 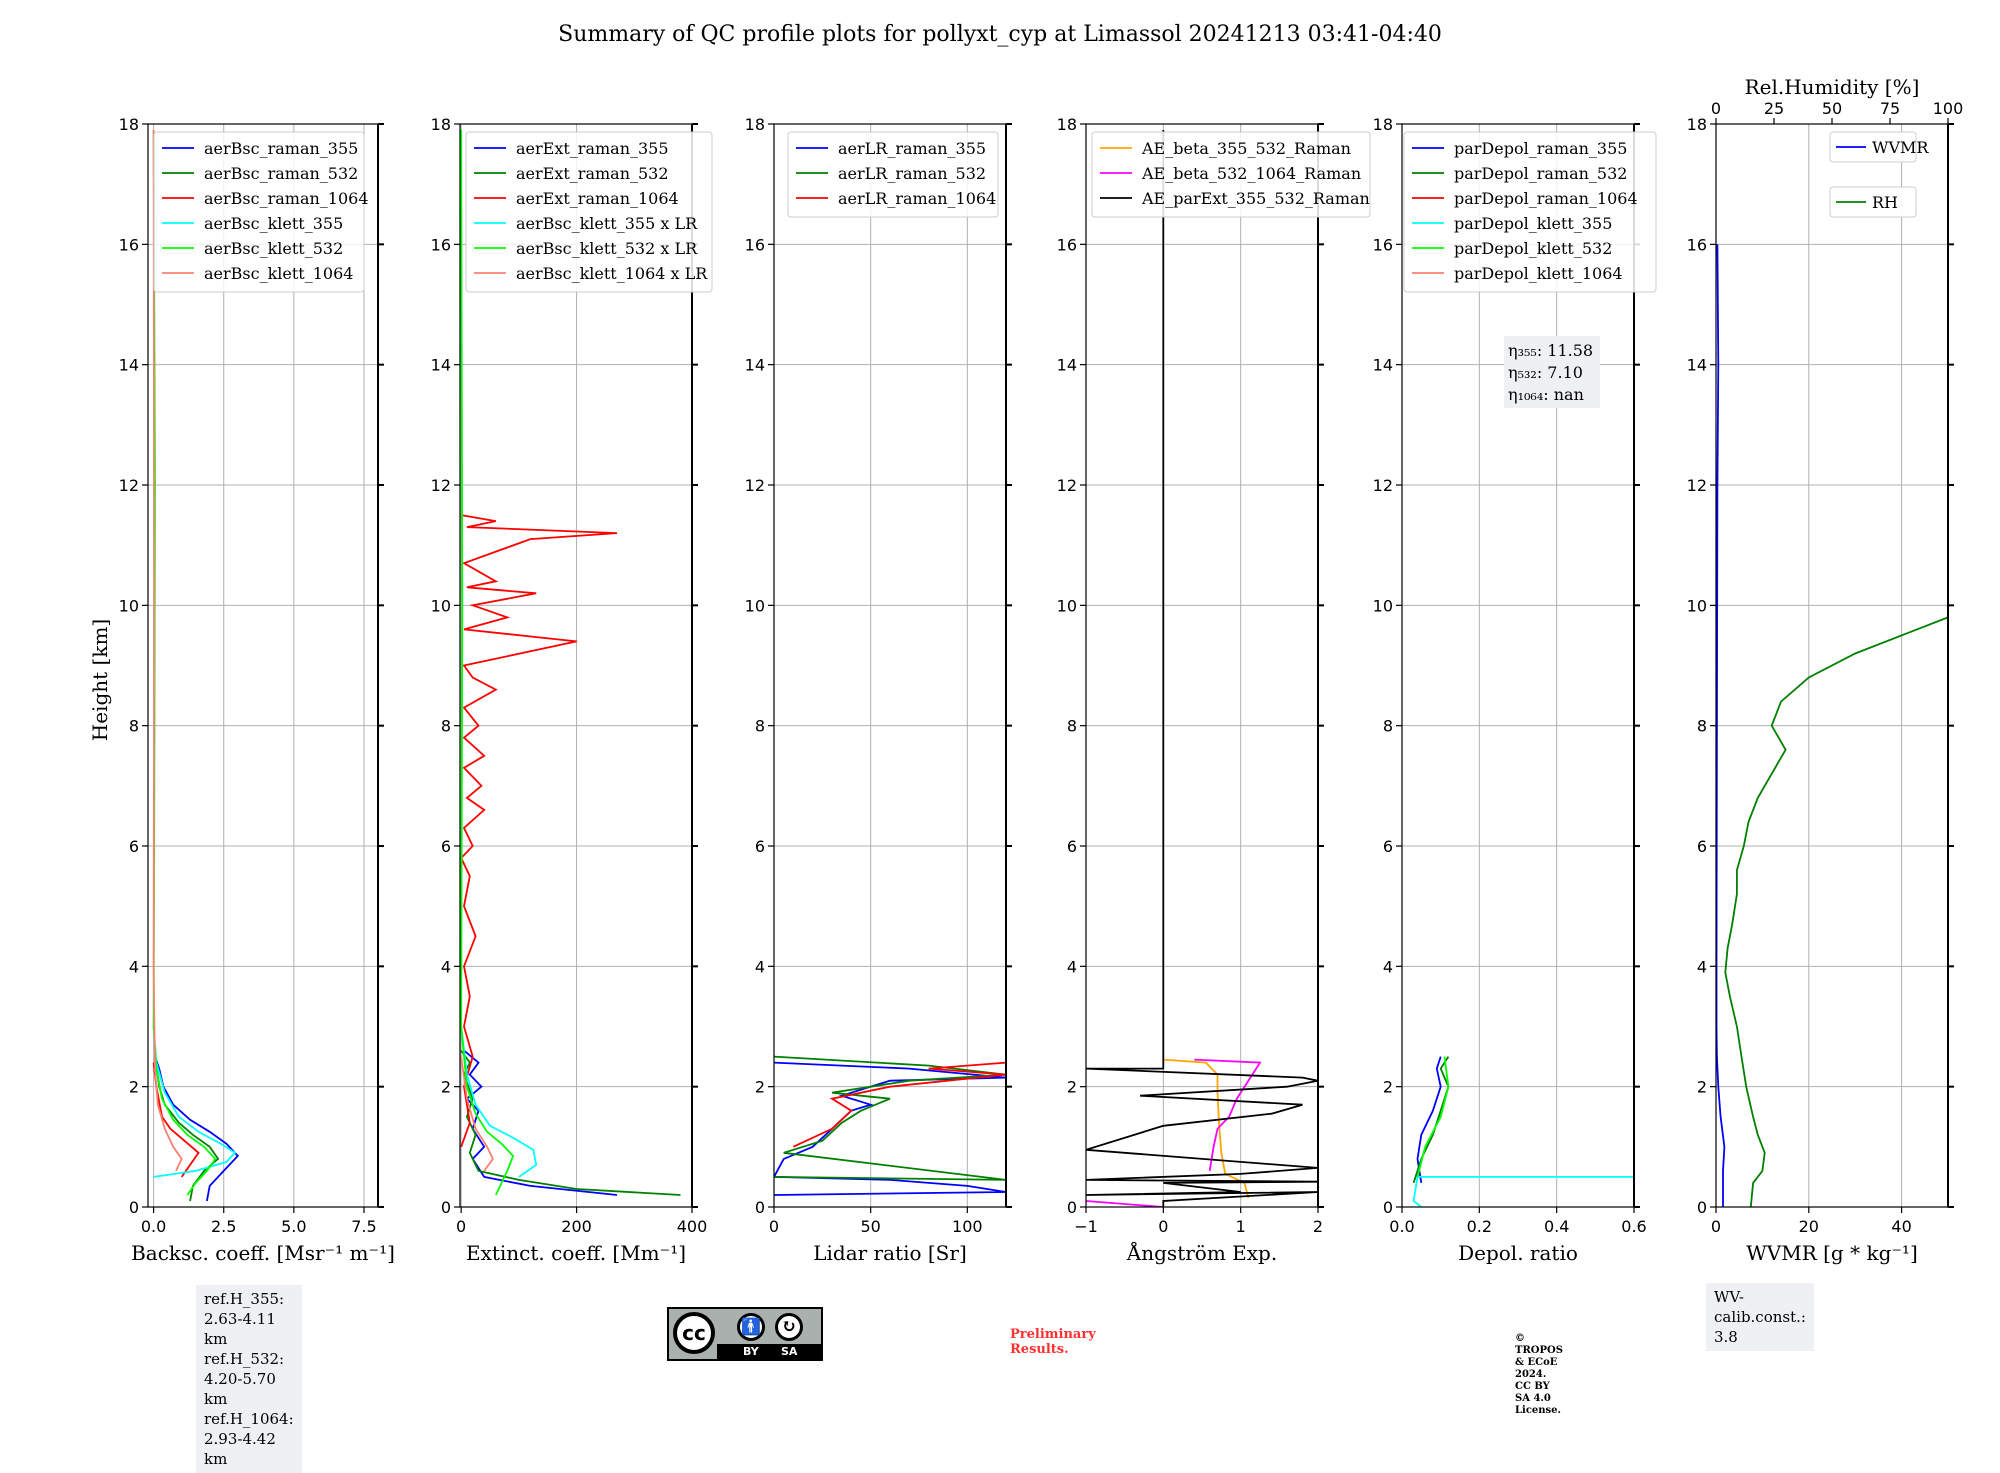 What do you see at coordinates (1697, 244) in the screenshot?
I see `ytick-label-wv-16: 16` at bounding box center [1697, 244].